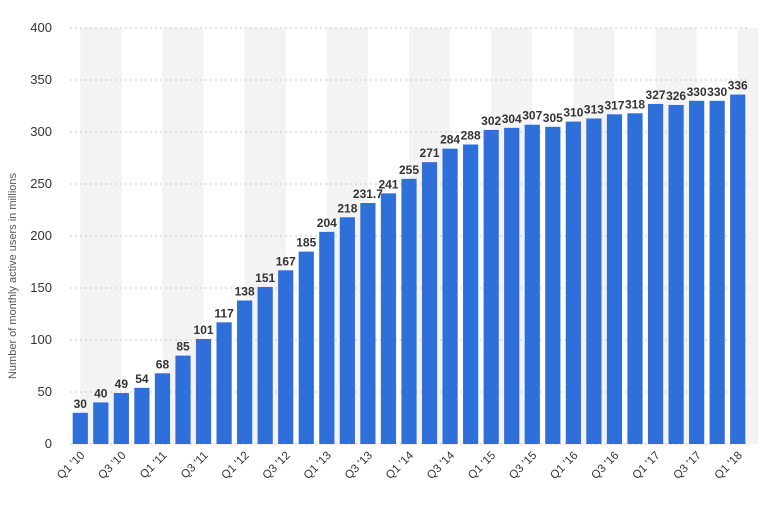 The height and width of the screenshot is (511, 768). I want to click on y-tick-label: 300, so click(41, 131).